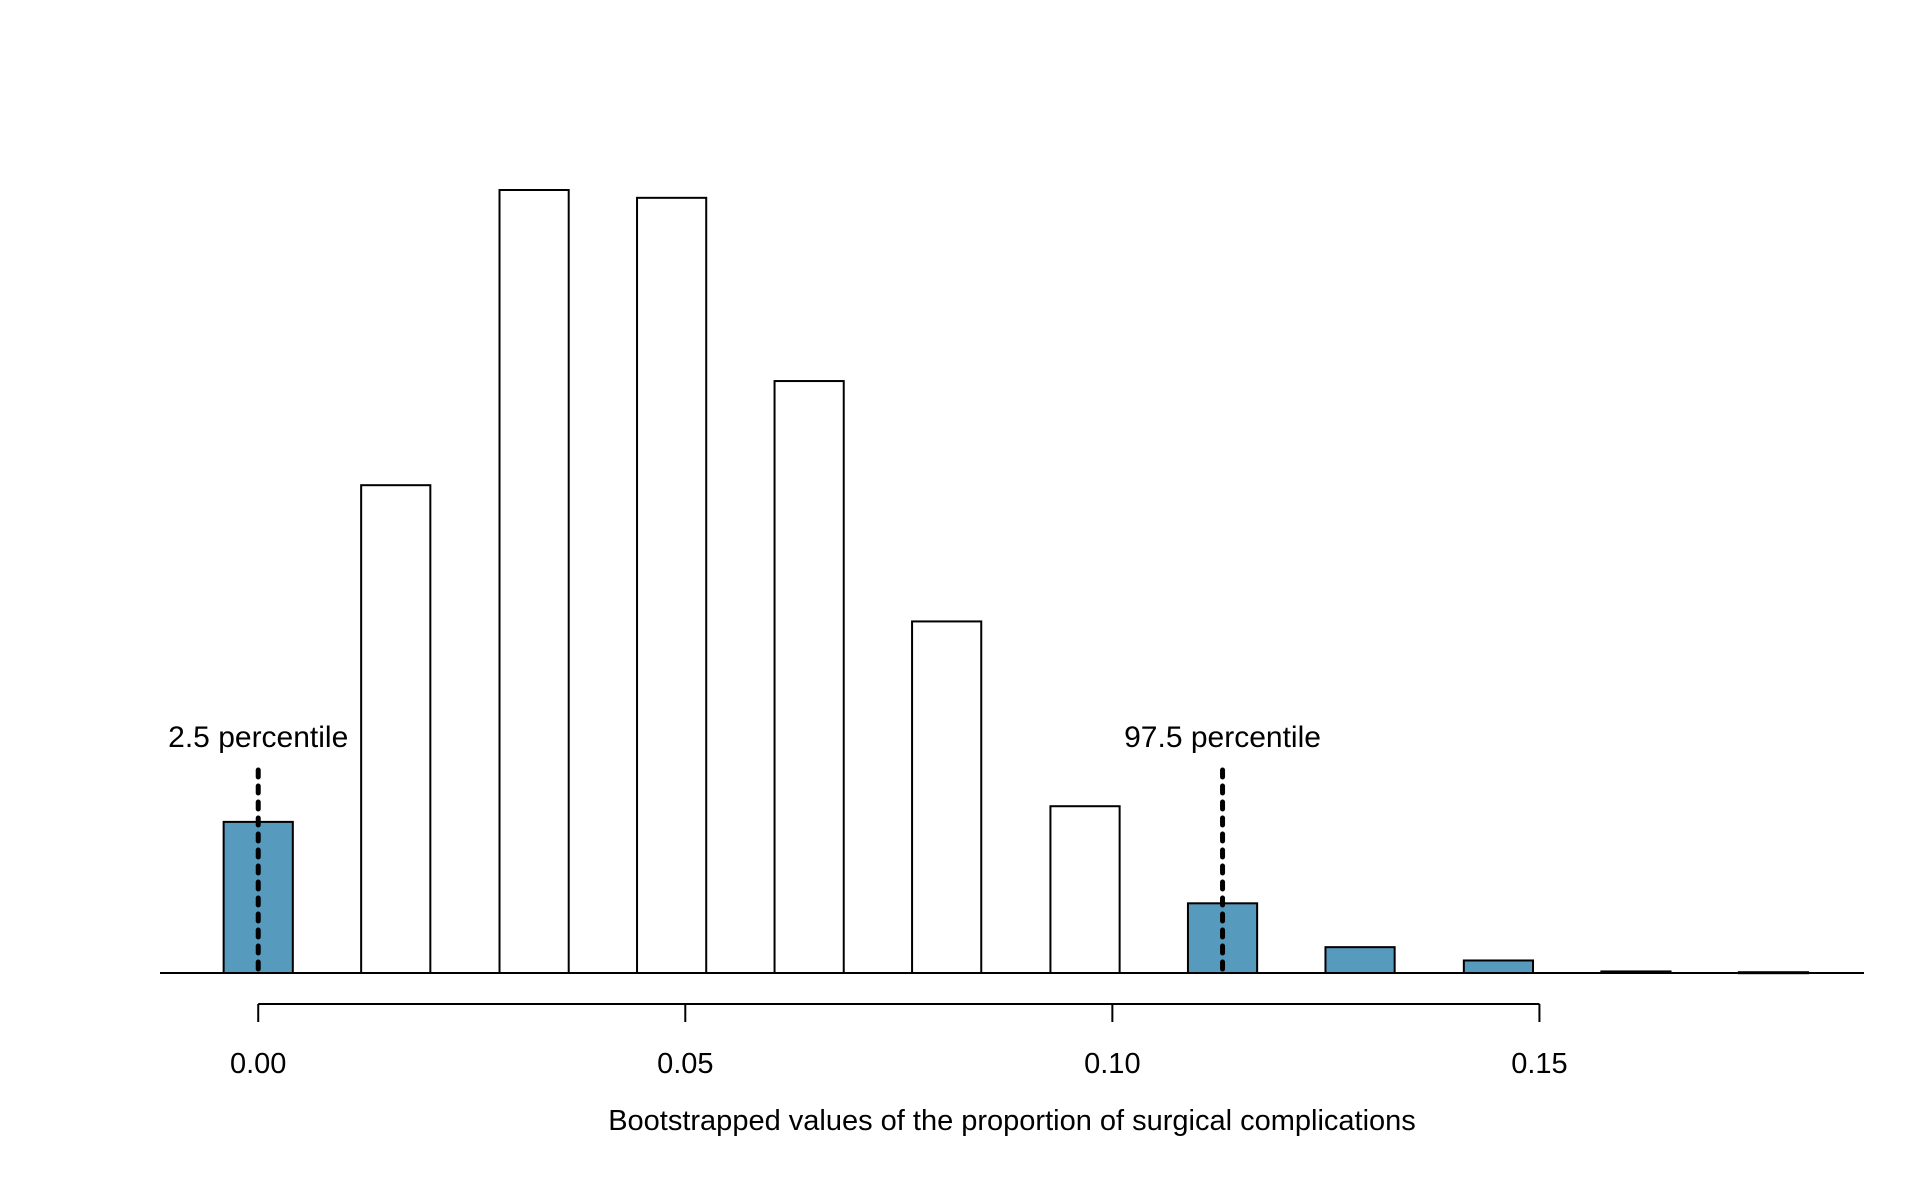  Describe the element at coordinates (685, 1064) in the screenshot. I see `x-tick-label-2: 0.05` at that location.